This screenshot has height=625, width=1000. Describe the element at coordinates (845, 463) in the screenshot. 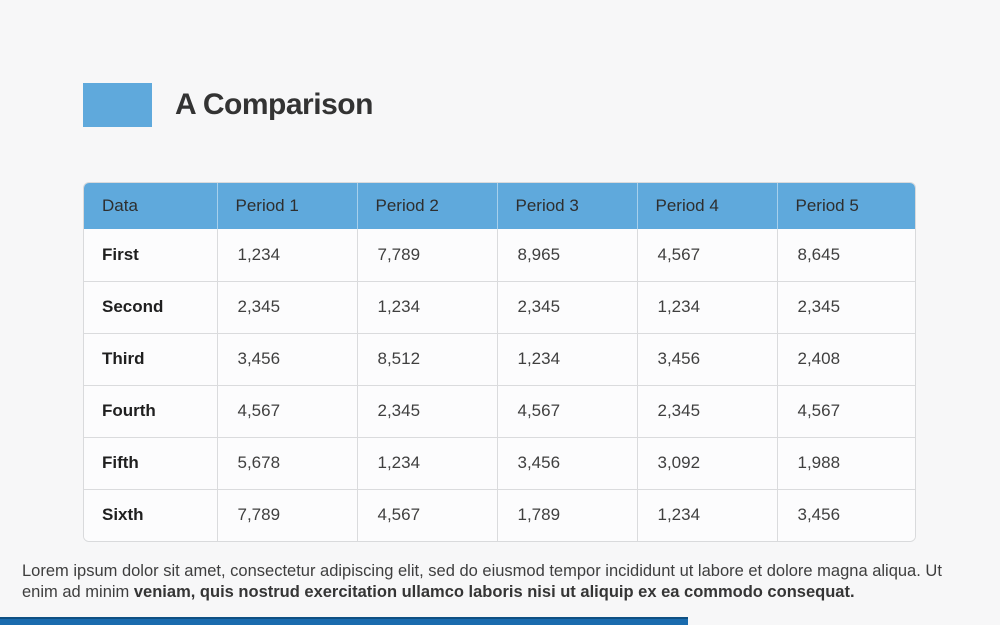

I see `table-cell: 1,988` at that location.